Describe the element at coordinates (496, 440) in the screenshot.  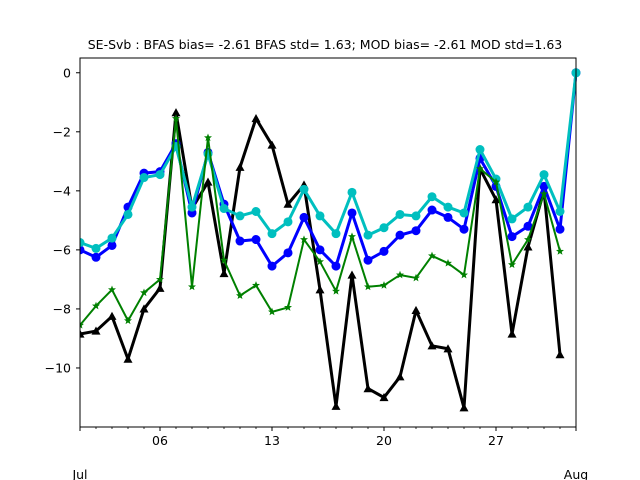
I see `x-tick-label: 27` at that location.